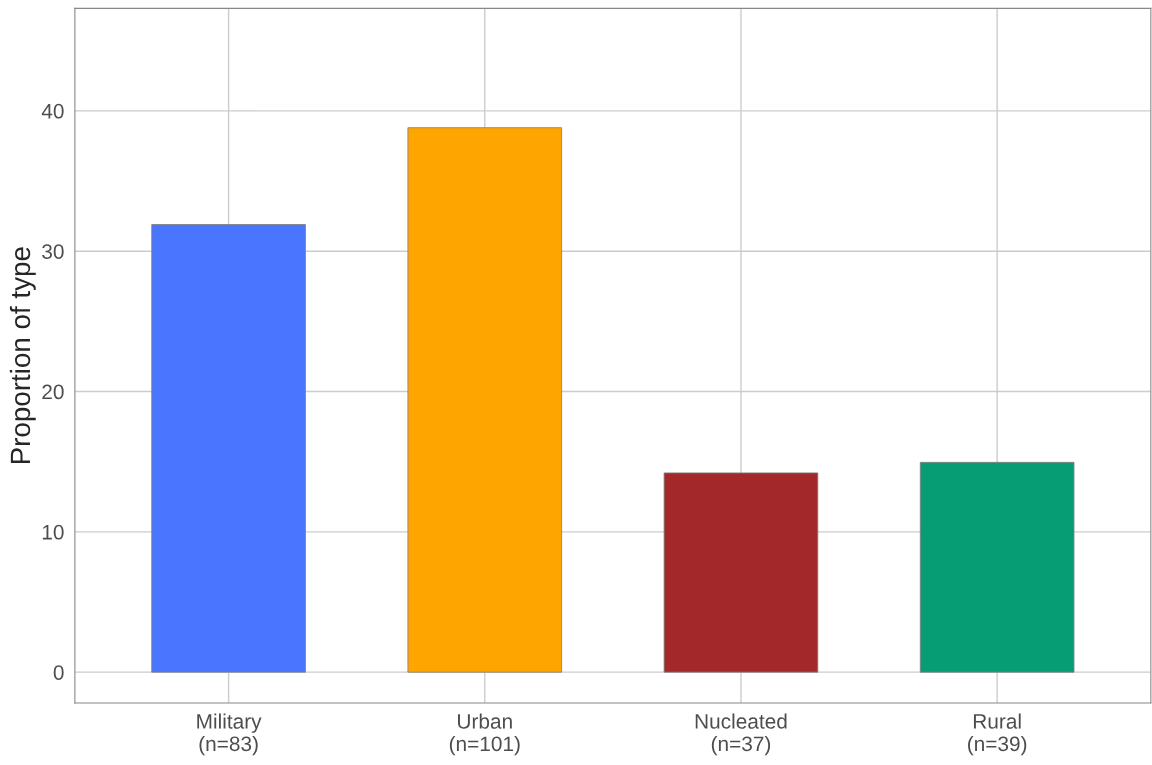  Describe the element at coordinates (53, 392) in the screenshot. I see `y-tick-label: 20` at that location.